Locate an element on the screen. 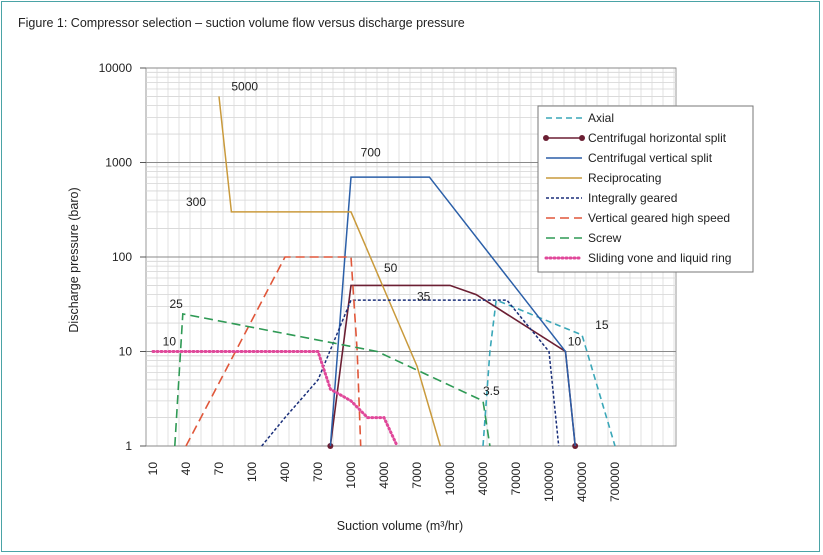  legend-entry: Integrally geared is located at coordinates (632, 198).